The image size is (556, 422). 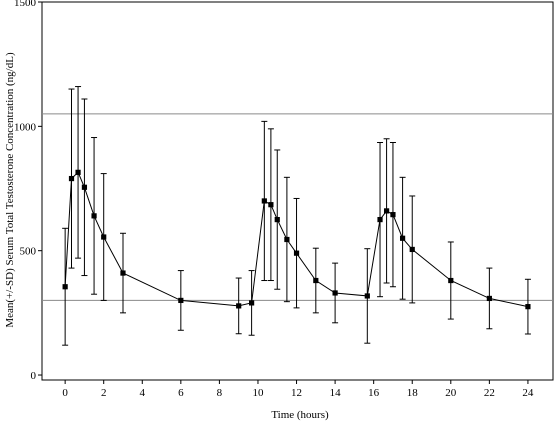 What do you see at coordinates (25, 4) in the screenshot?
I see `y-tick-label-3: 1500` at bounding box center [25, 4].